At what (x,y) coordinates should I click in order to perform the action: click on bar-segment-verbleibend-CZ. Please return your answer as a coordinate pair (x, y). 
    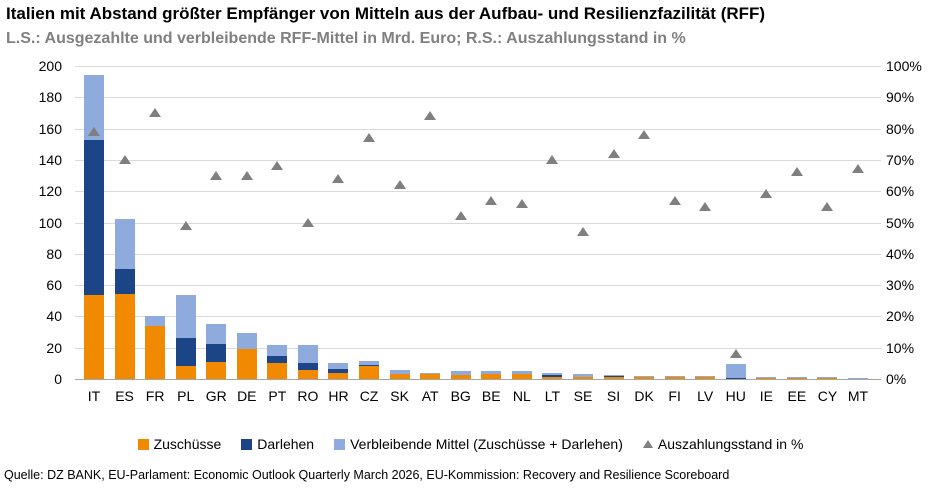
    Looking at the image, I should click on (369, 362).